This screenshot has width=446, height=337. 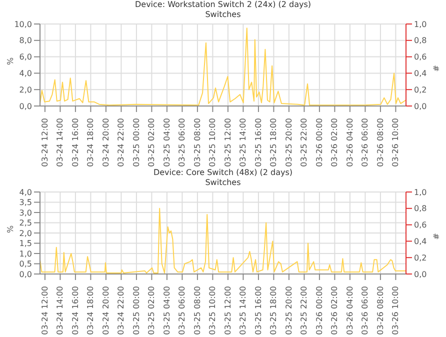 What do you see at coordinates (23, 24) in the screenshot?
I see `y-tick-label: 10,0` at bounding box center [23, 24].